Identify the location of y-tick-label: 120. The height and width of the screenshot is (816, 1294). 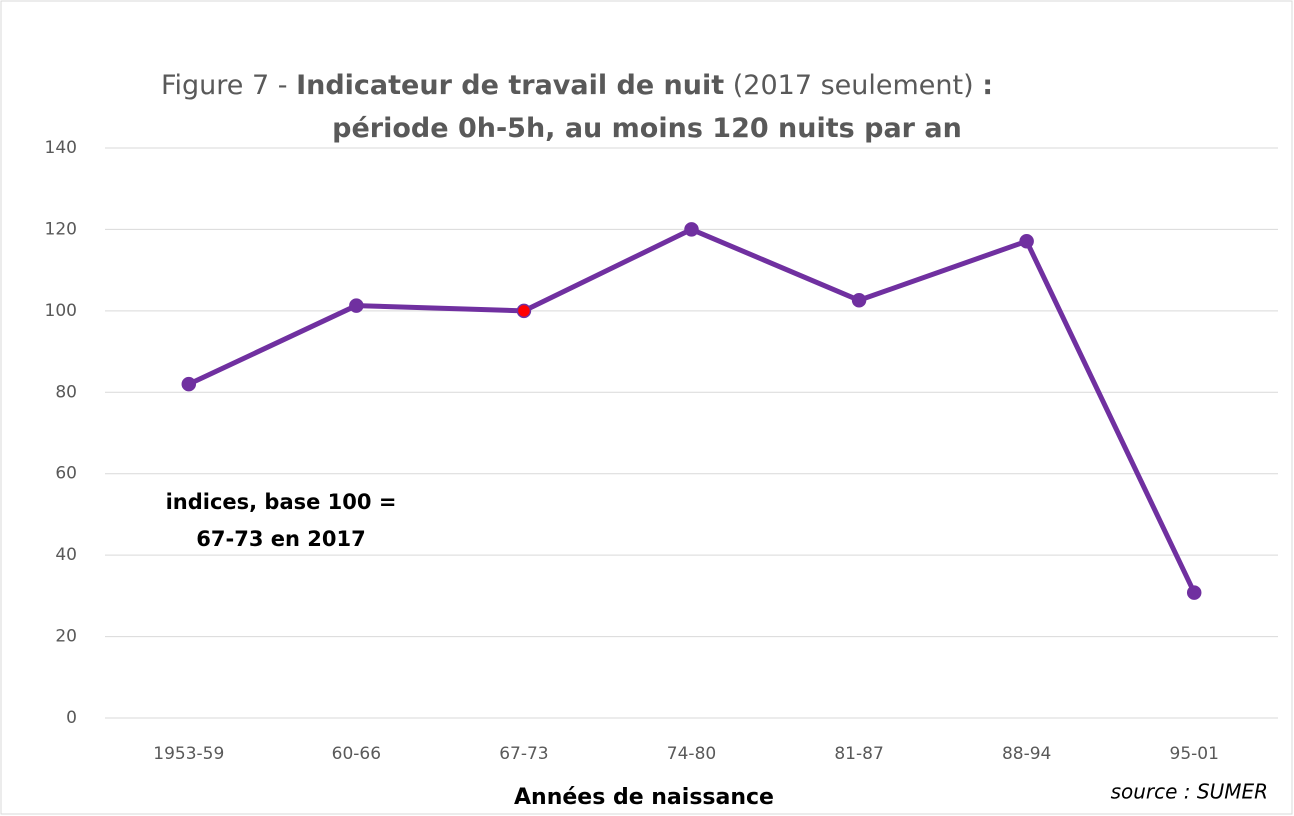
(61, 229).